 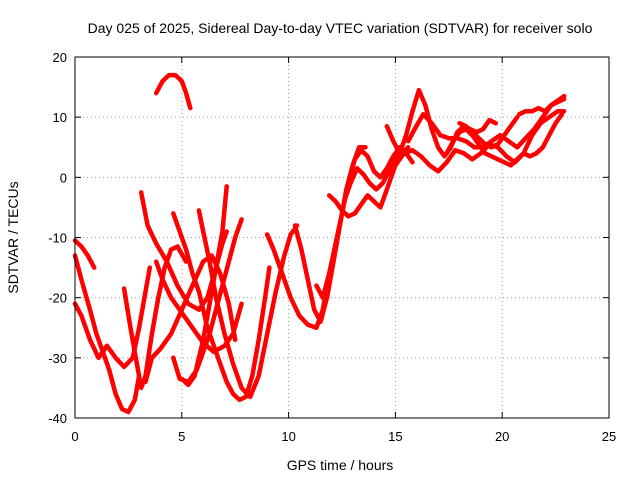 I want to click on x-tick-label: 20, so click(x=502, y=436).